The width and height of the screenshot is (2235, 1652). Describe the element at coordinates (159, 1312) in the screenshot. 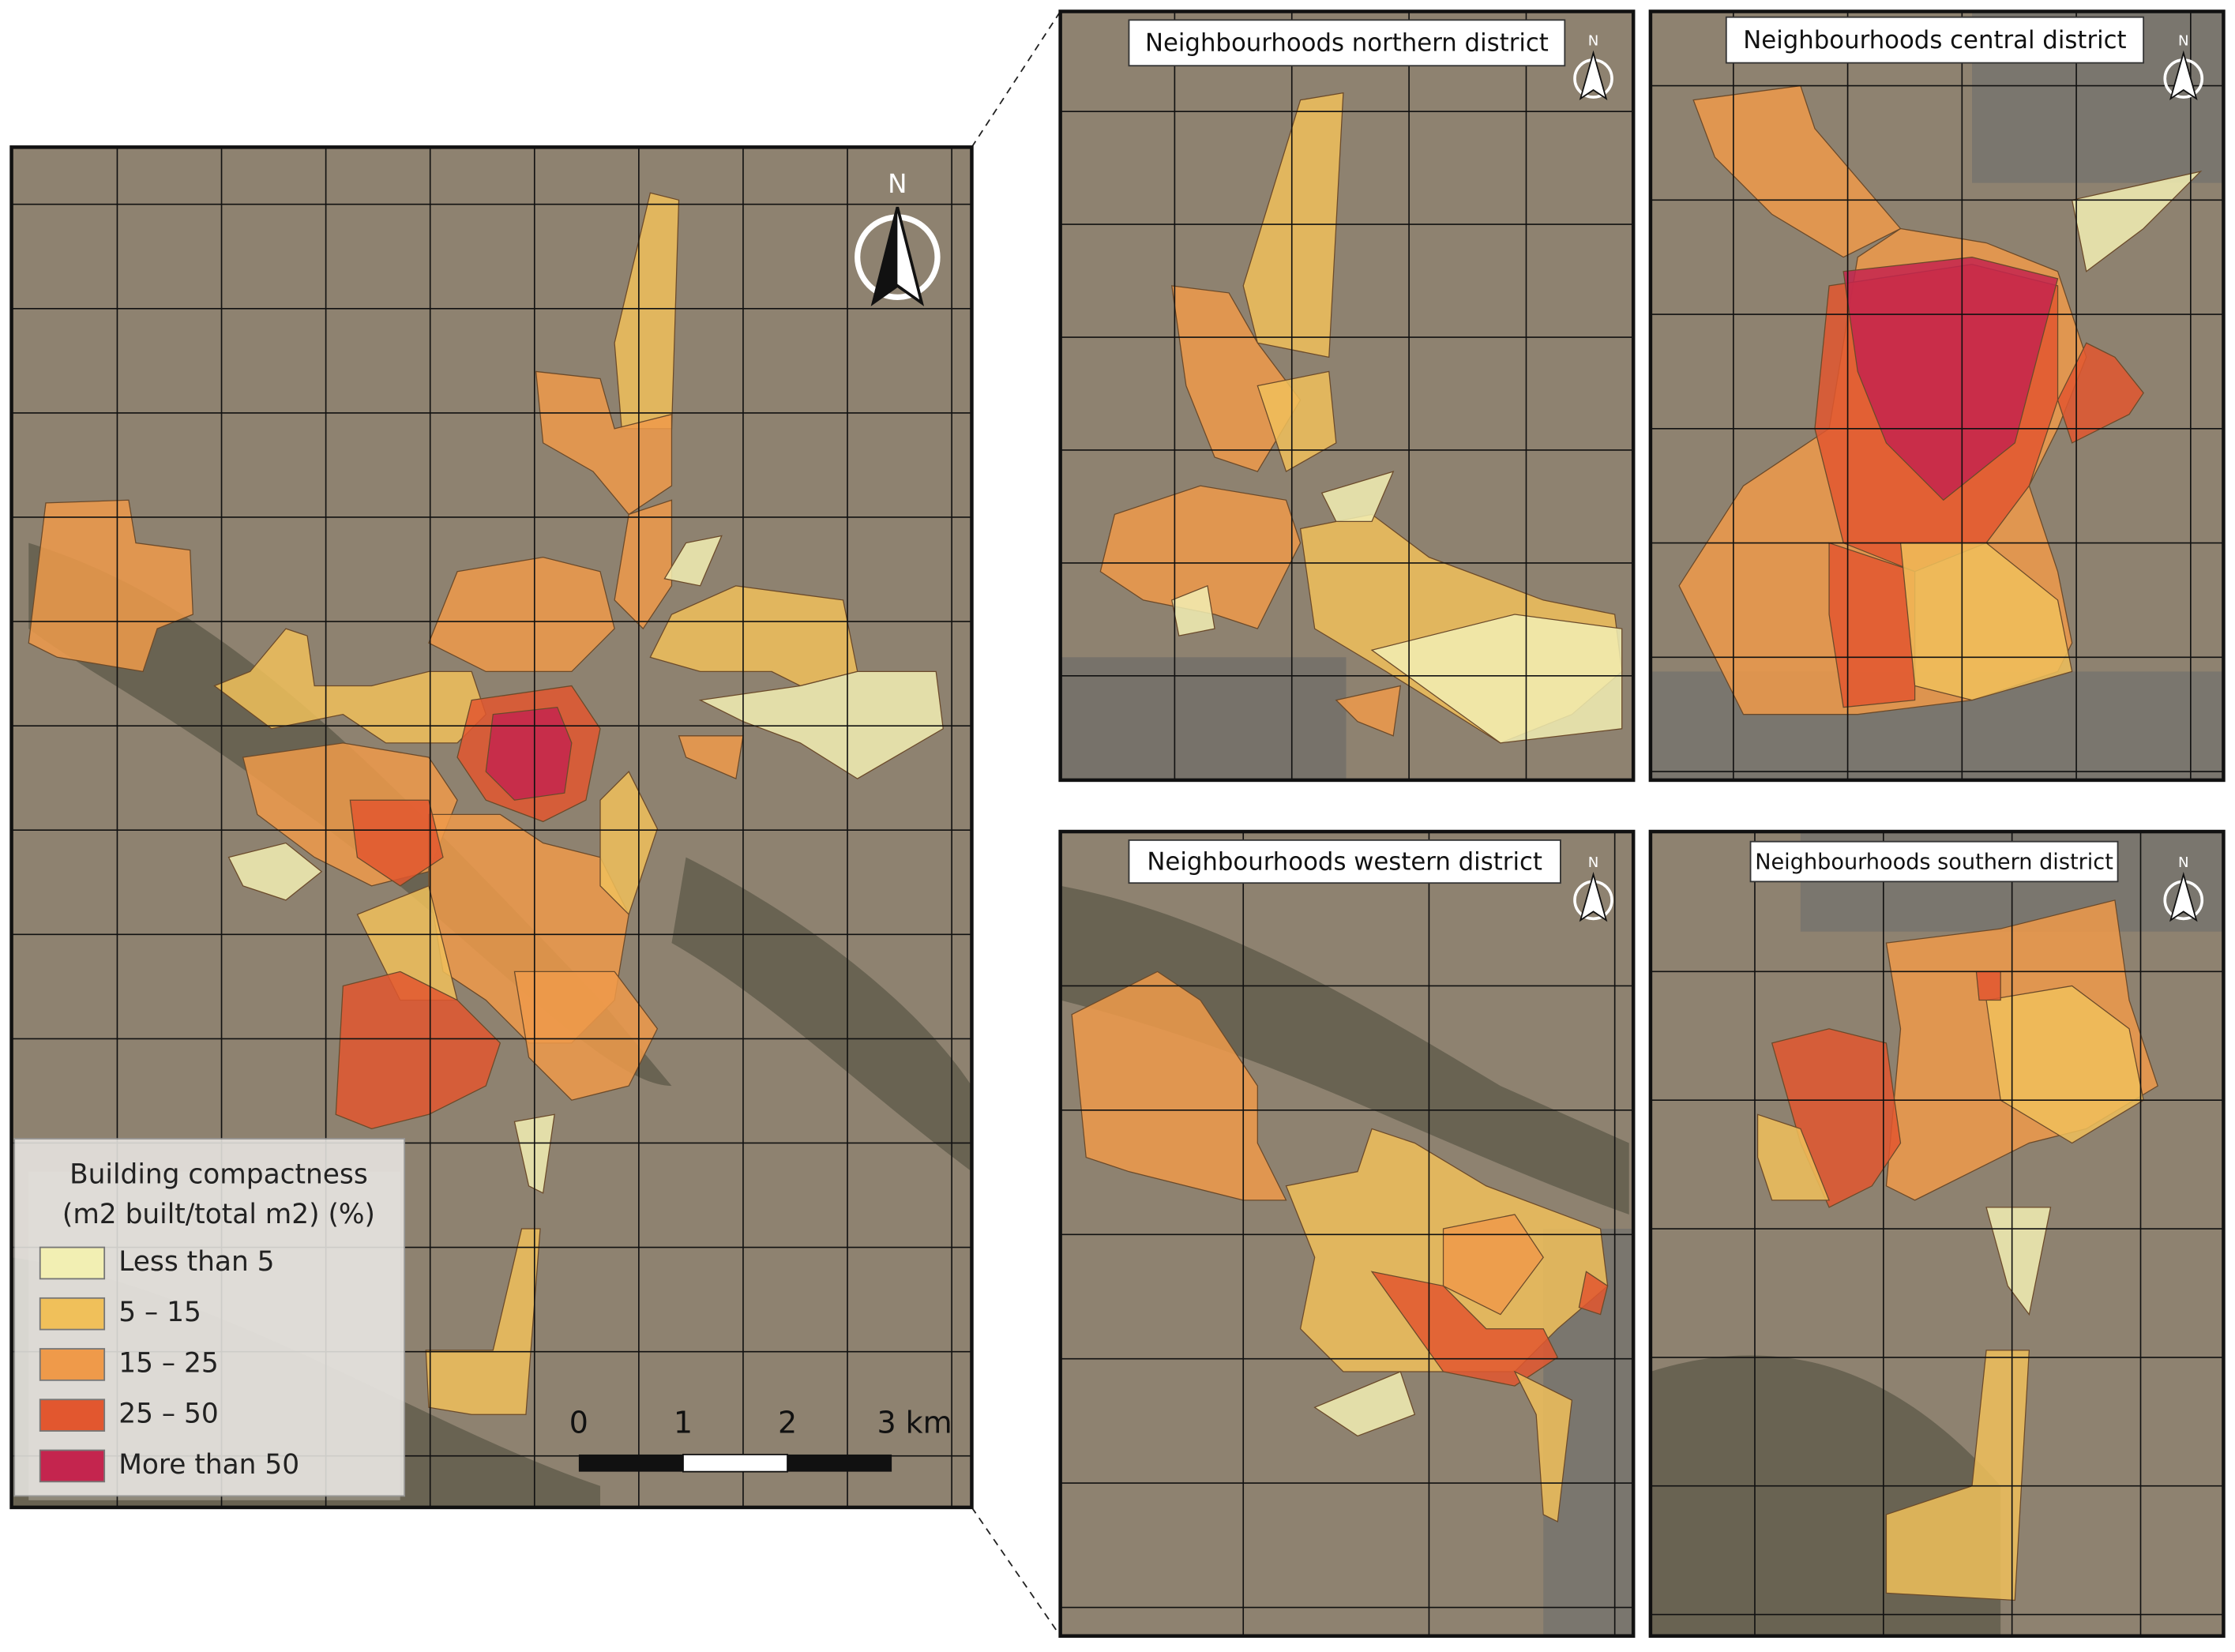

I see `legend-label: 5 – 15` at that location.